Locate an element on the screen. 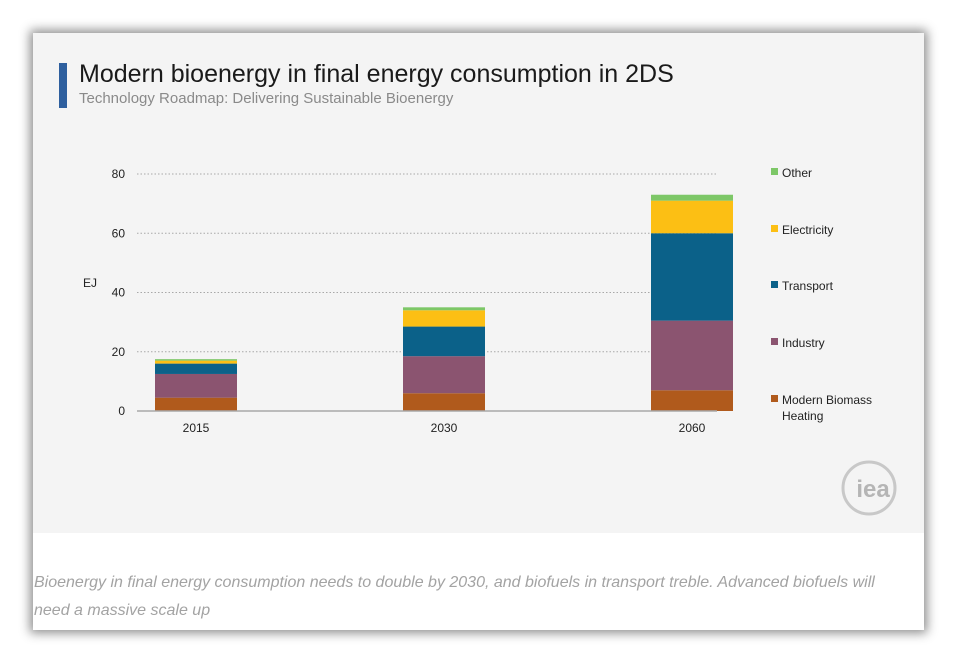 The image size is (957, 661). y-tick-label: 20 is located at coordinates (119, 352).